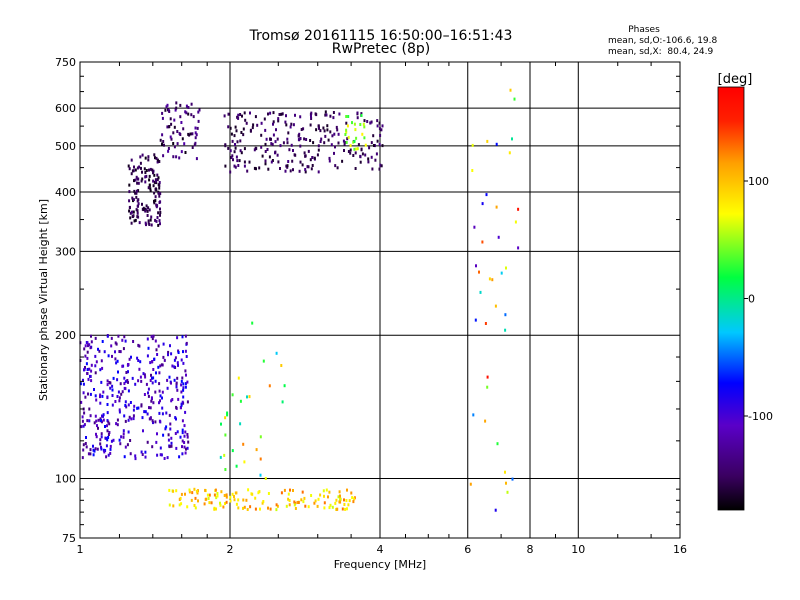 This screenshot has height=600, width=800. Describe the element at coordinates (530, 549) in the screenshot. I see `x-tick-label: 8` at that location.